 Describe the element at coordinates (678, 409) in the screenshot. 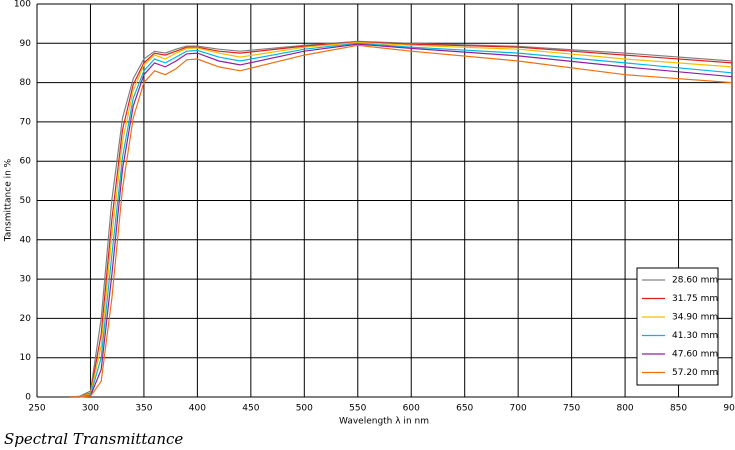

I see `x-tick-label: 850` at that location.